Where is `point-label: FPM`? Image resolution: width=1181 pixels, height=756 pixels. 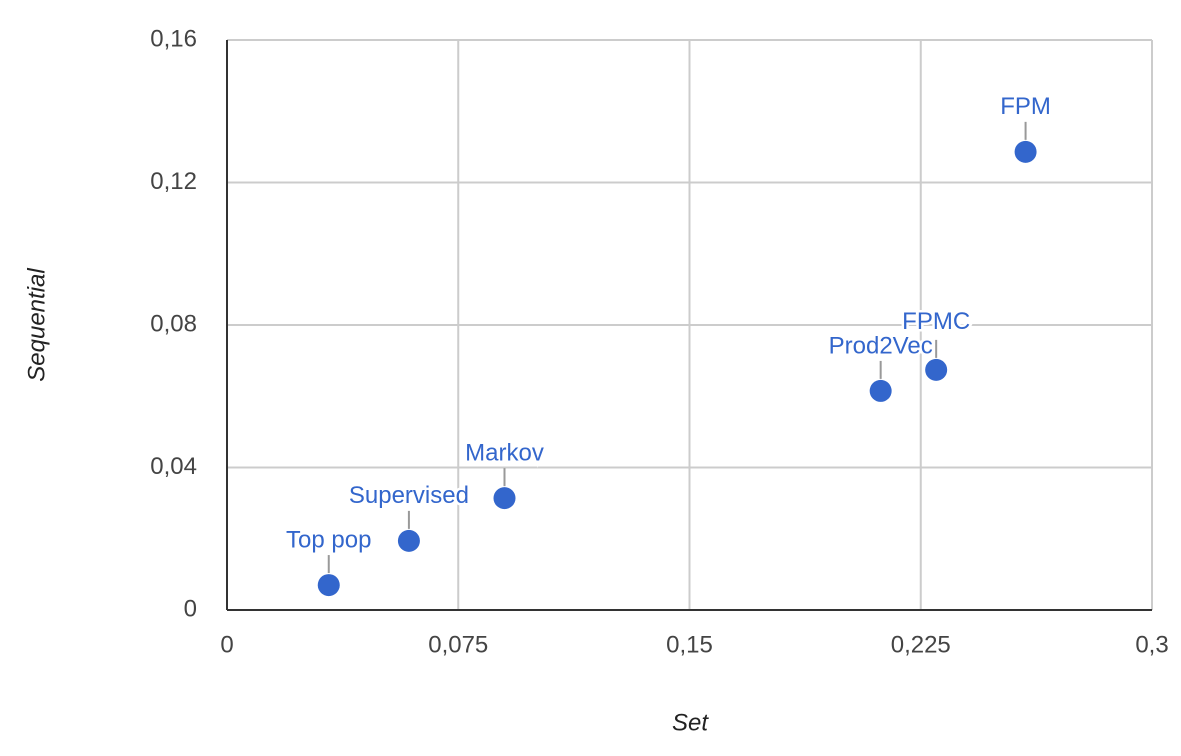 point-label: FPM is located at coordinates (1025, 106).